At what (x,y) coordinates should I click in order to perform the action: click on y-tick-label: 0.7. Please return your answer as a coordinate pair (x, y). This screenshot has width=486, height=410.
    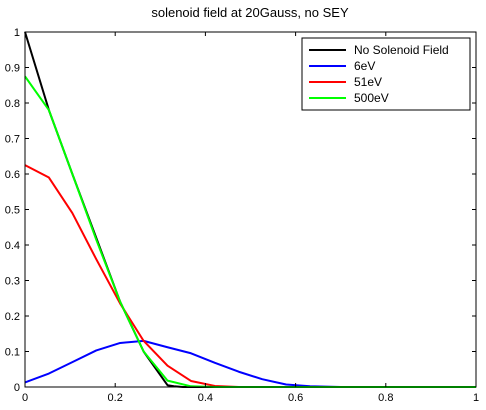
    Looking at the image, I should click on (12, 140).